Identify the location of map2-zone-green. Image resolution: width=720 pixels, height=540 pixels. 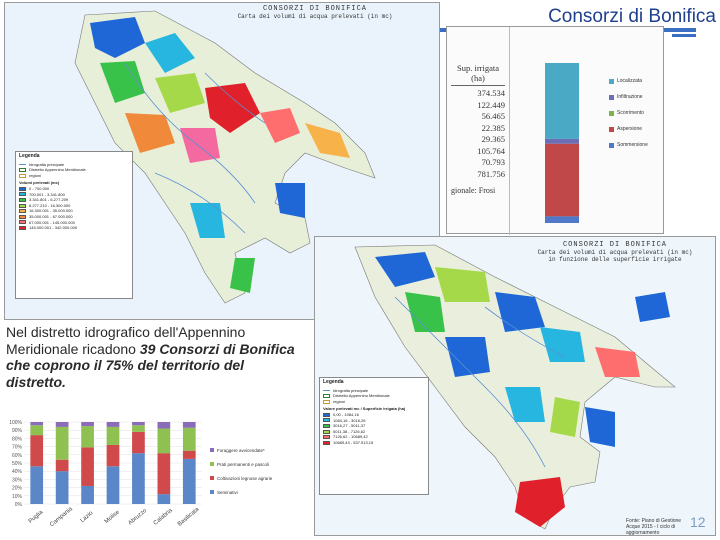
(425, 312).